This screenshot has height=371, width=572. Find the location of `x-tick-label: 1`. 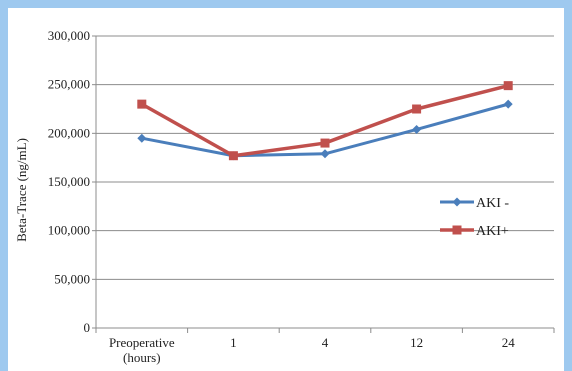

x-tick-label: 1 is located at coordinates (233, 342).